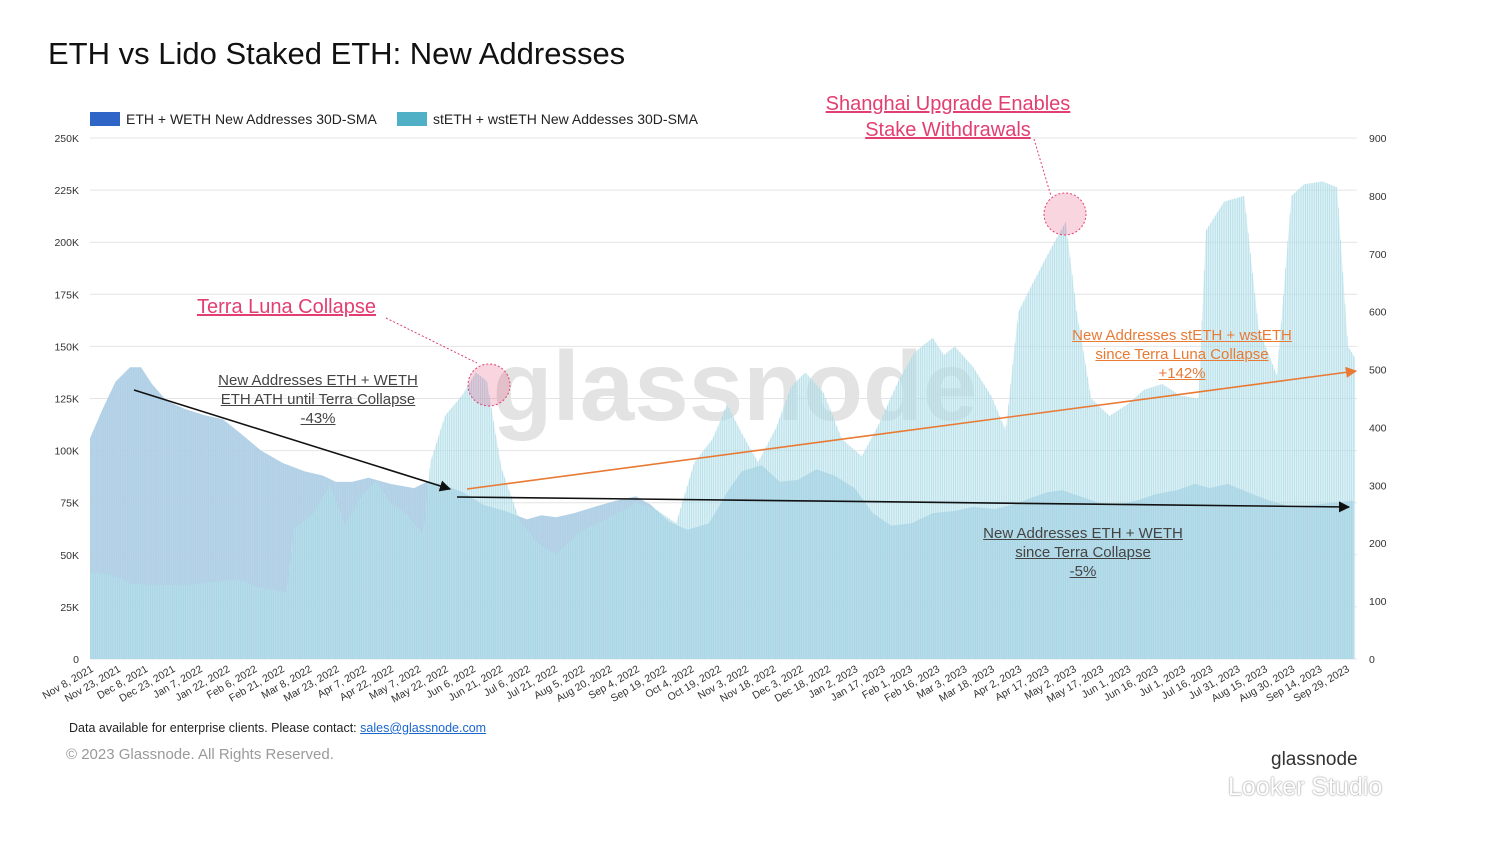  What do you see at coordinates (1372, 660) in the screenshot?
I see `y-right-tick-label: 0` at bounding box center [1372, 660].